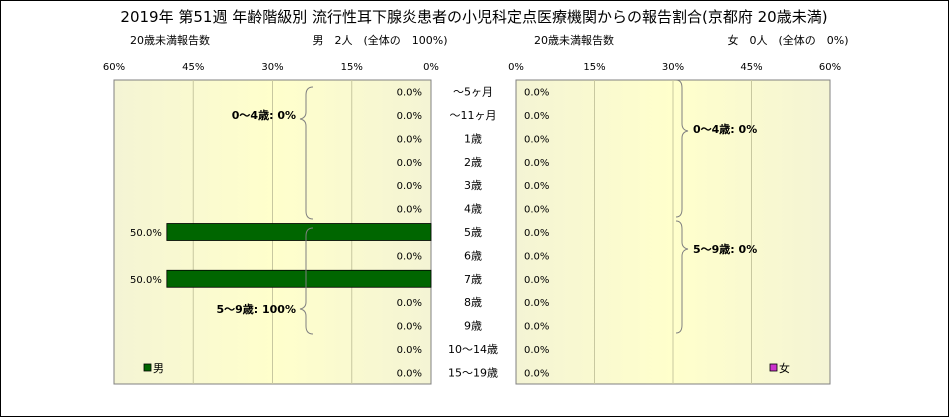  What do you see at coordinates (516, 67) in the screenshot?
I see `female-x-tick-label: 0%` at bounding box center [516, 67].